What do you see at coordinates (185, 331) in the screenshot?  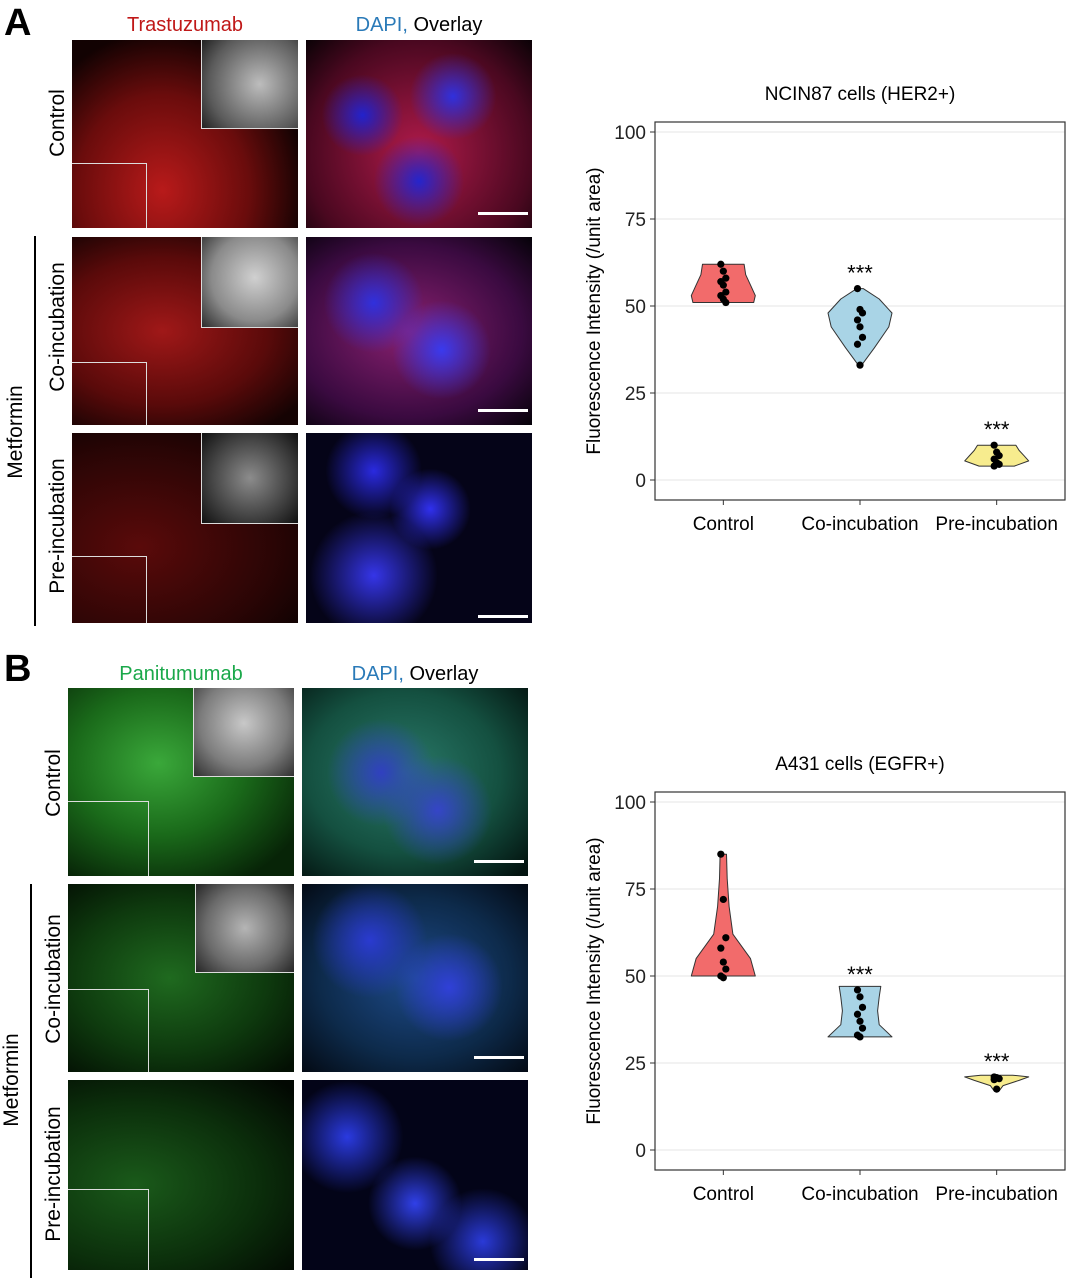 I see `micrograph-a-coinc-stain` at bounding box center [185, 331].